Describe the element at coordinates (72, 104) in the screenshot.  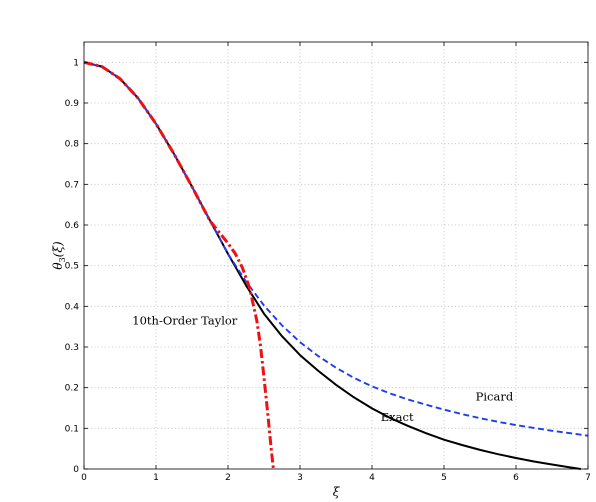
I see `y-tick-label: 0.9` at that location.